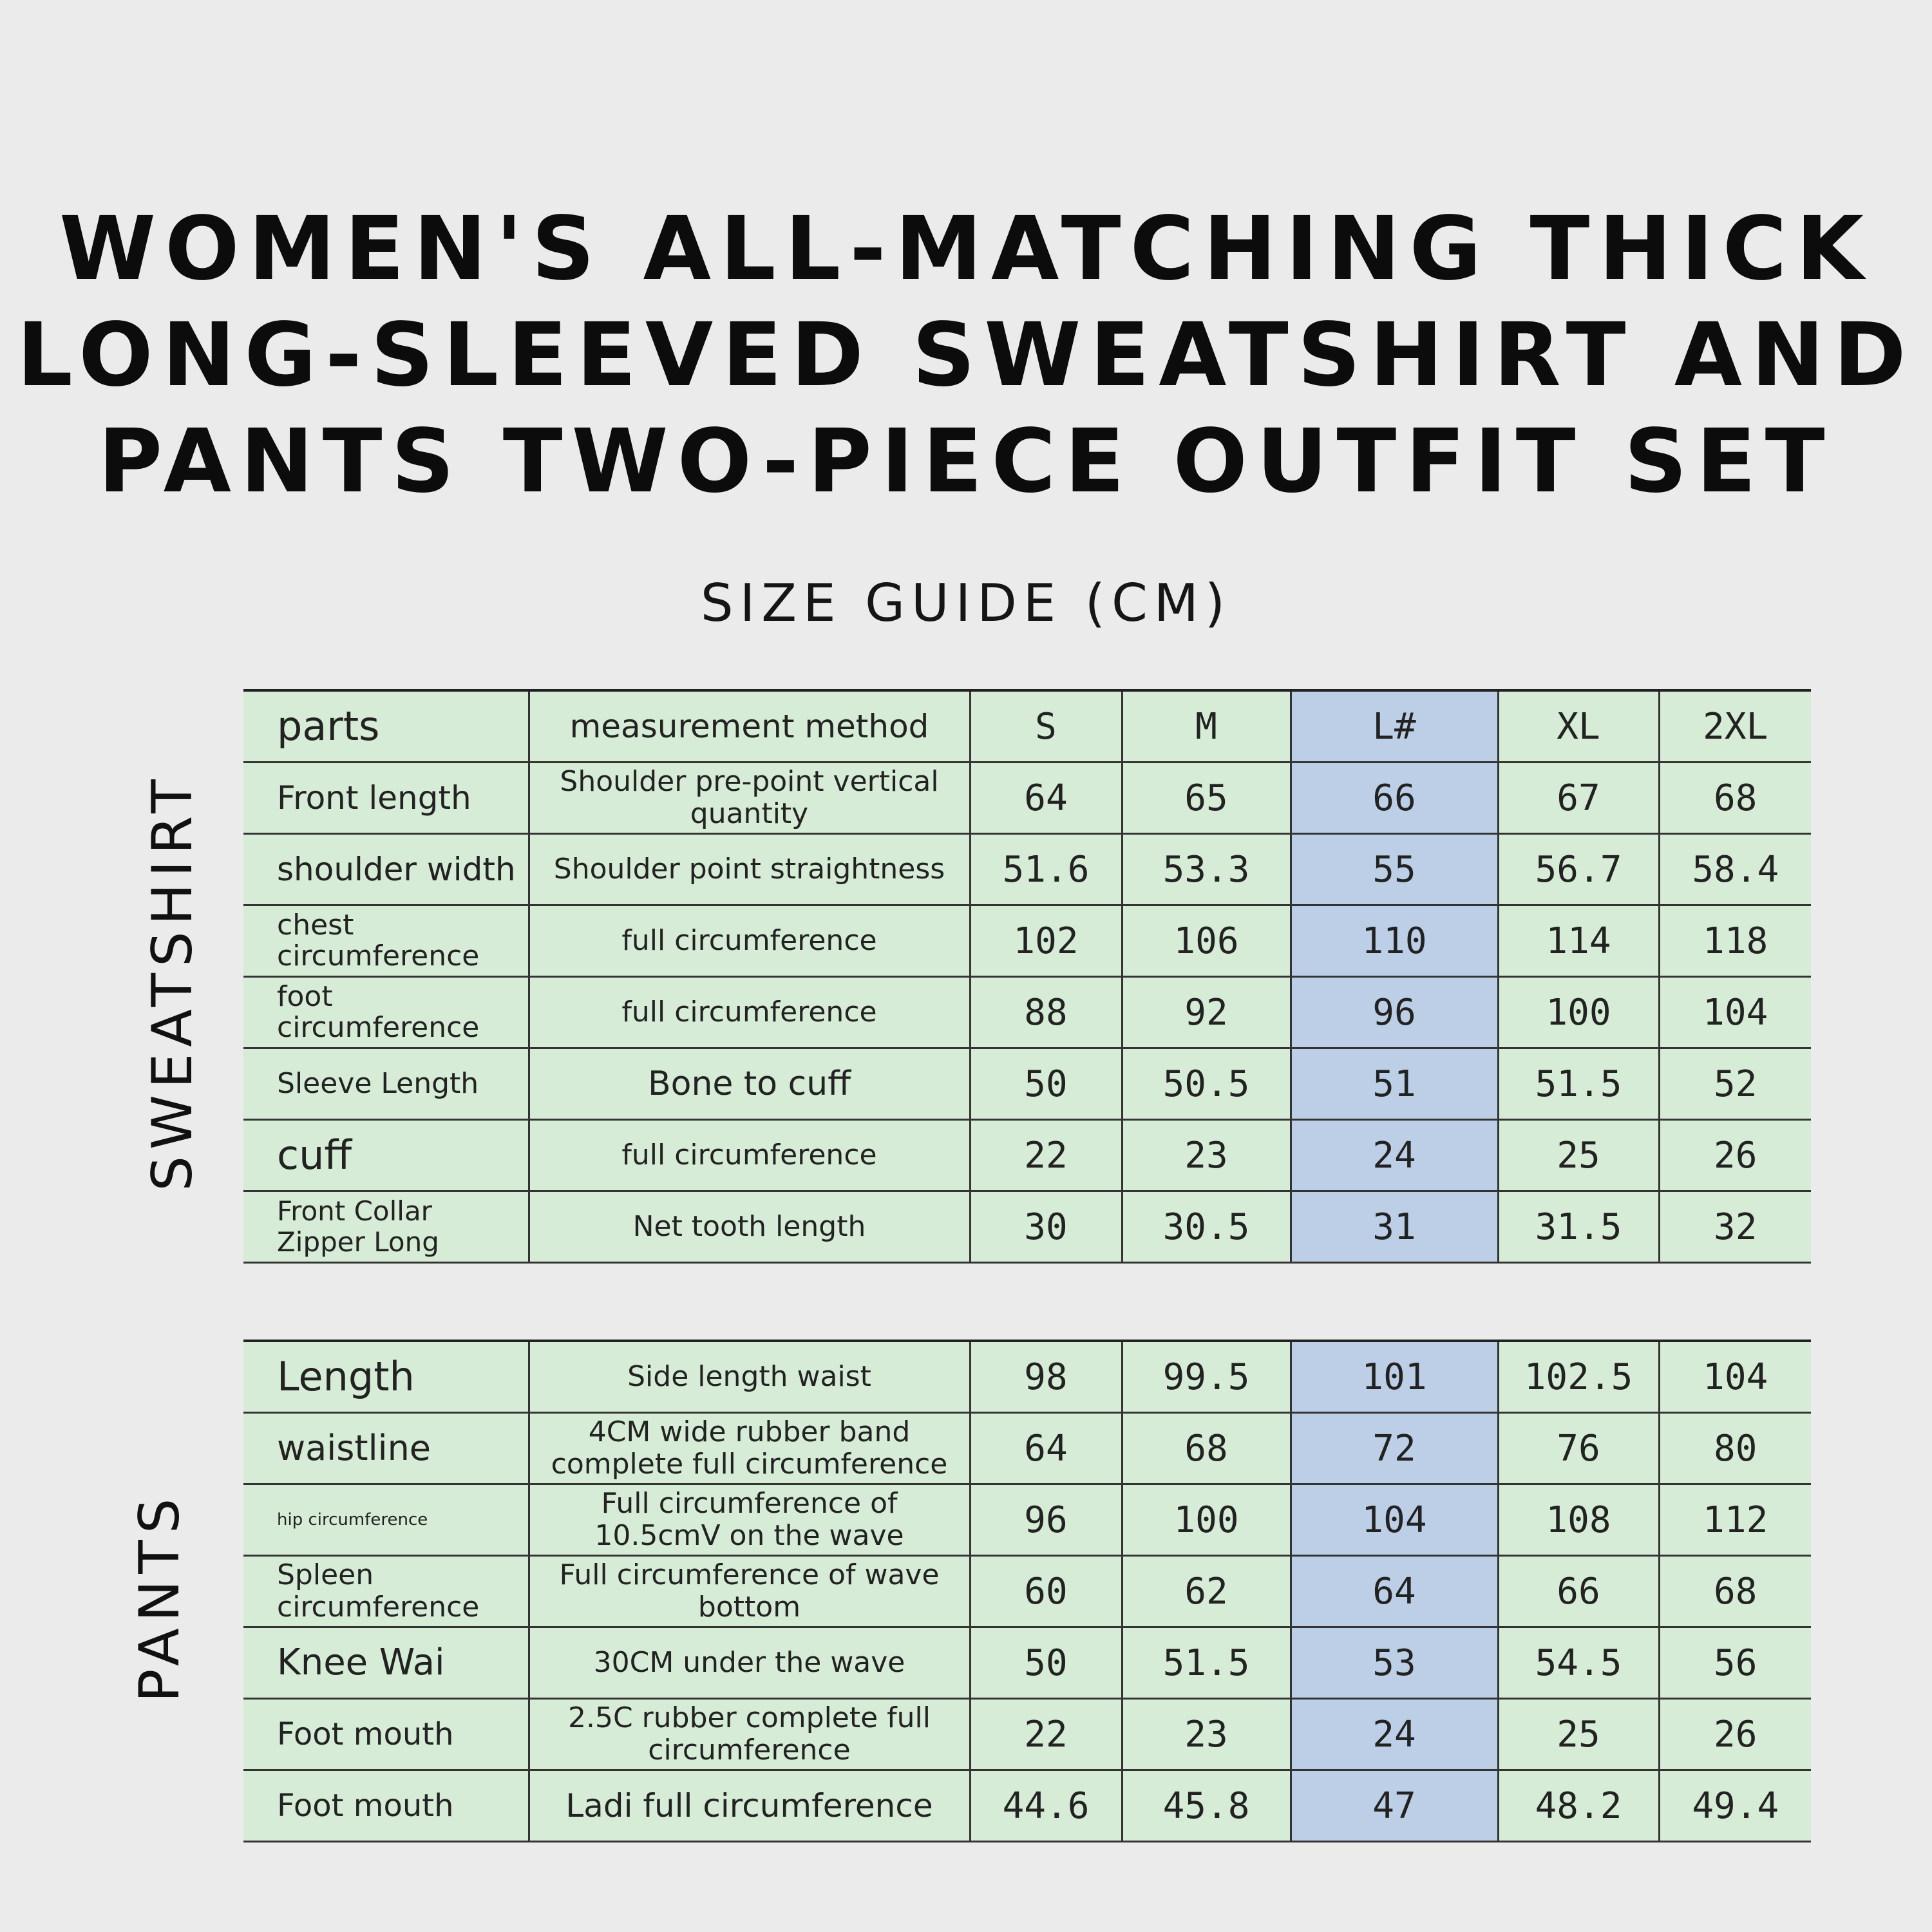 The height and width of the screenshot is (1932, 1932). I want to click on part-name: Sleeve Length, so click(386, 1084).